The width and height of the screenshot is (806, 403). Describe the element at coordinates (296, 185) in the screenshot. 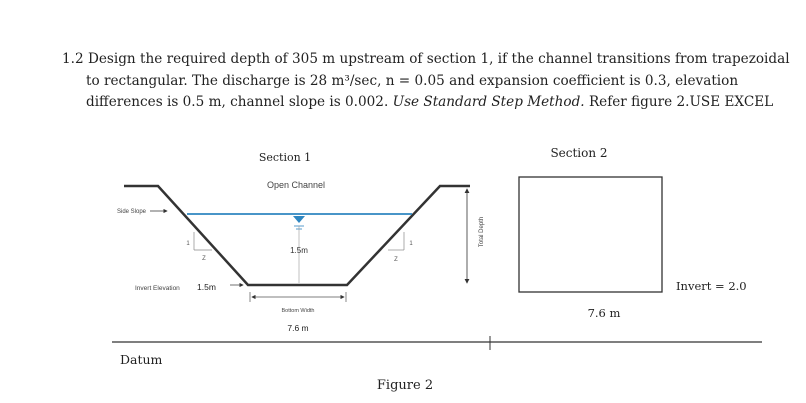

I see `open-channel-label: Open Channel` at that location.